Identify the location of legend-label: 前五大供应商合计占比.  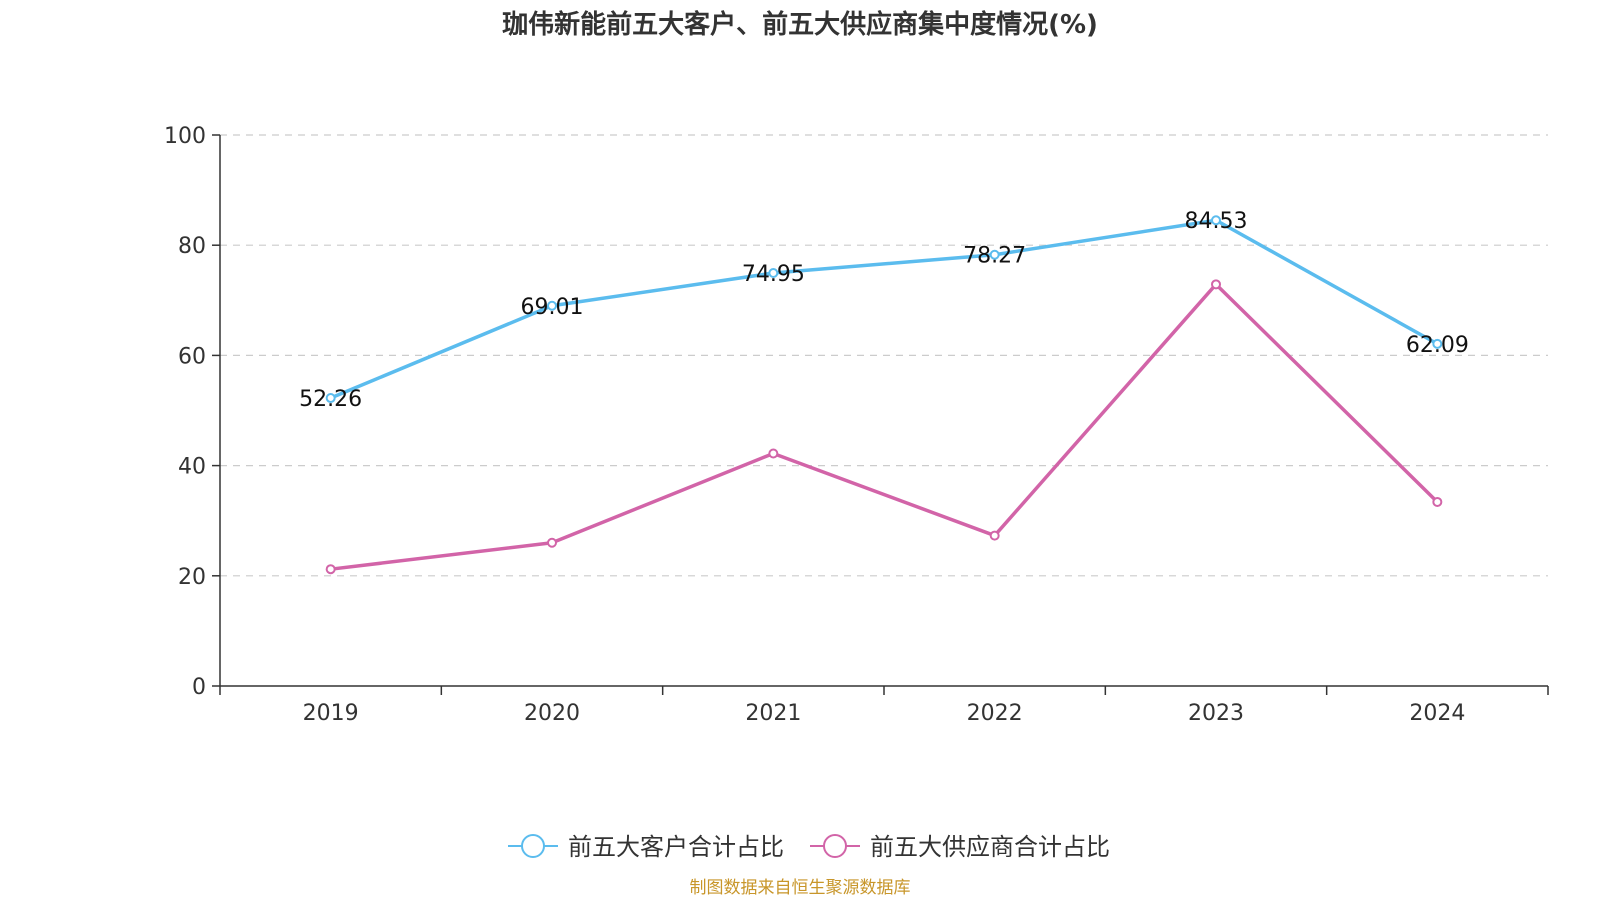
(990, 847).